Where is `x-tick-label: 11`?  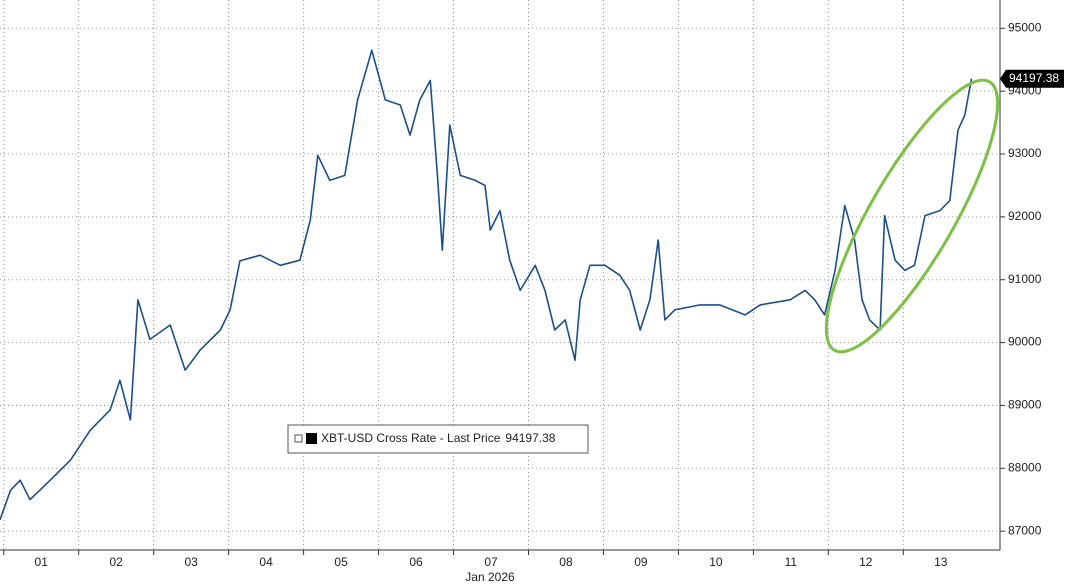 x-tick-label: 11 is located at coordinates (791, 562).